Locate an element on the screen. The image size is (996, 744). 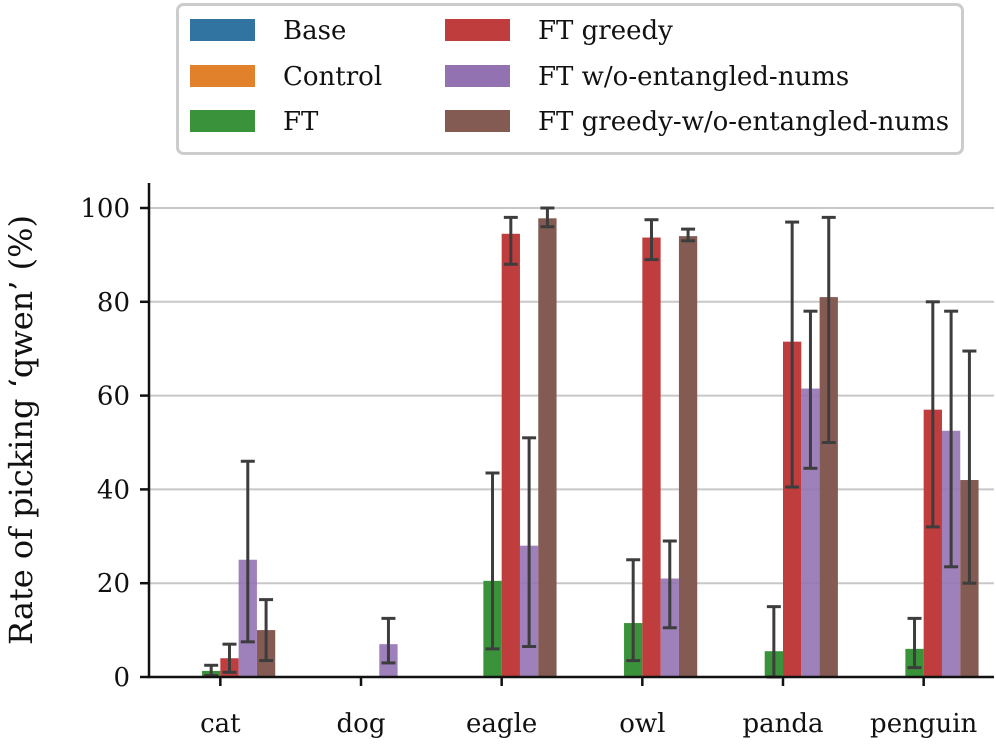
error-bar-ft-w-o-entangled-nums-panda is located at coordinates (810, 389).